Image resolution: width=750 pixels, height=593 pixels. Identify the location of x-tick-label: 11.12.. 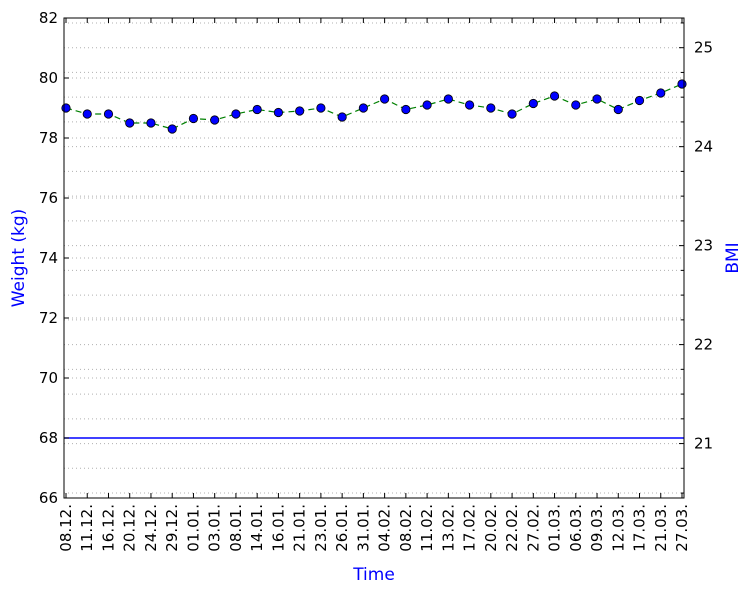
(87, 528).